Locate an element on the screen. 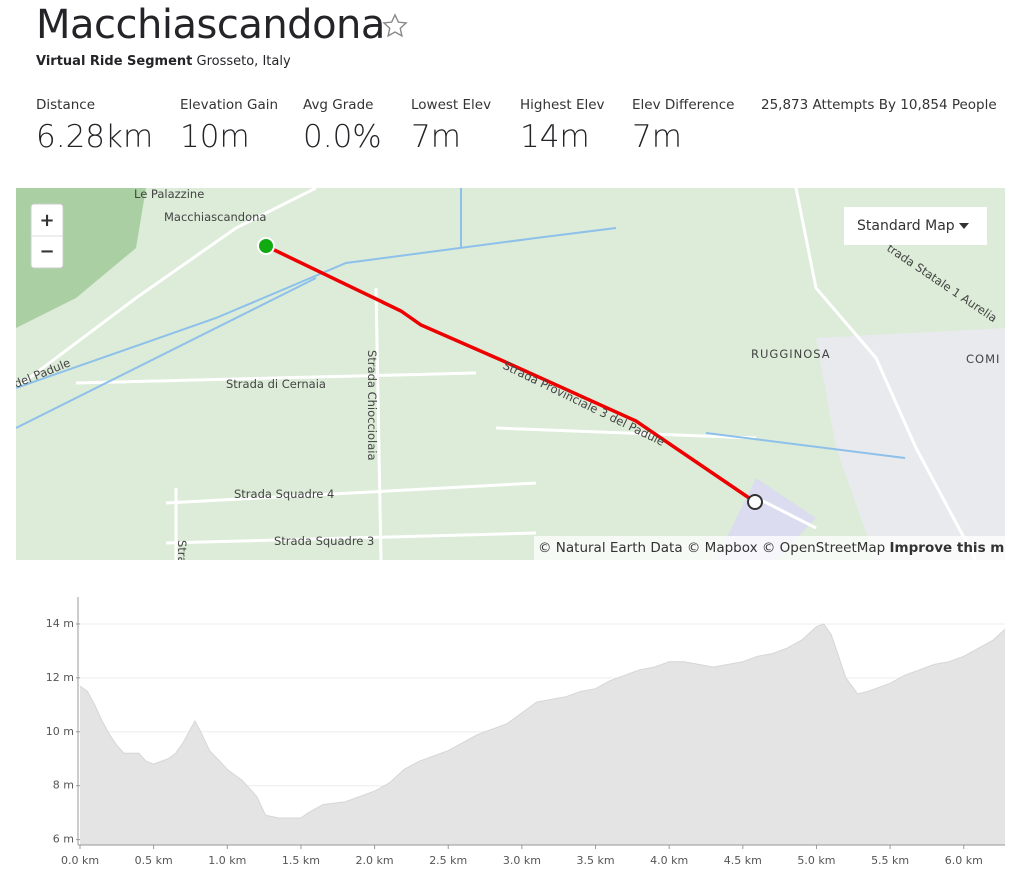 The width and height of the screenshot is (1023, 883). stat-value: 14m is located at coordinates (555, 137).